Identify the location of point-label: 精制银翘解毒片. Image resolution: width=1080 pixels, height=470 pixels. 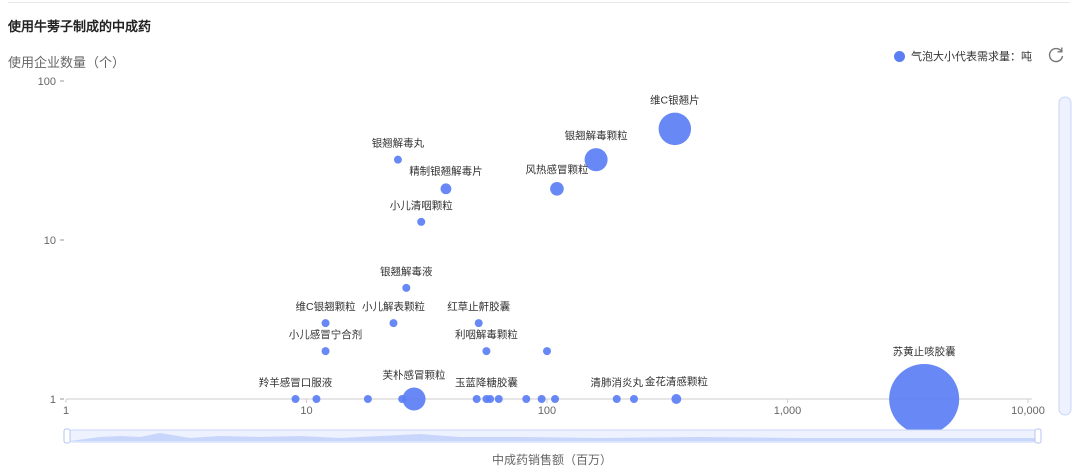
(446, 170).